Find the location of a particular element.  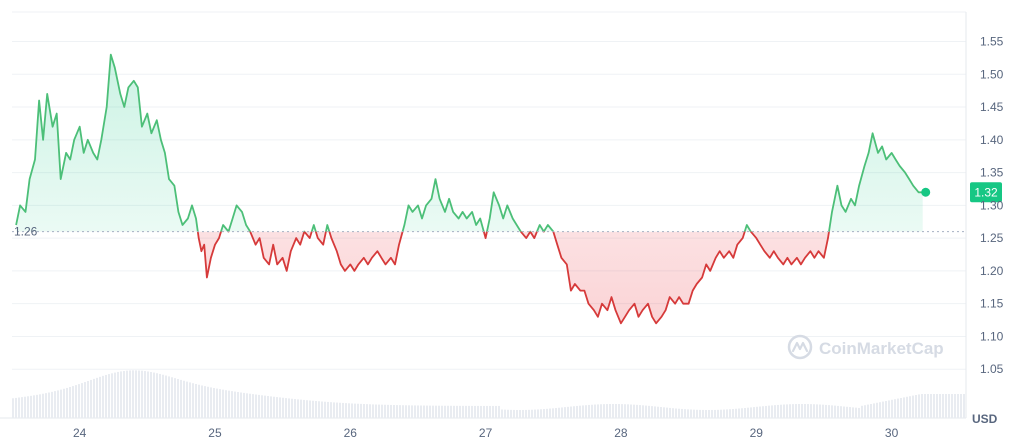

y-tick-label: 1.40 is located at coordinates (992, 140).